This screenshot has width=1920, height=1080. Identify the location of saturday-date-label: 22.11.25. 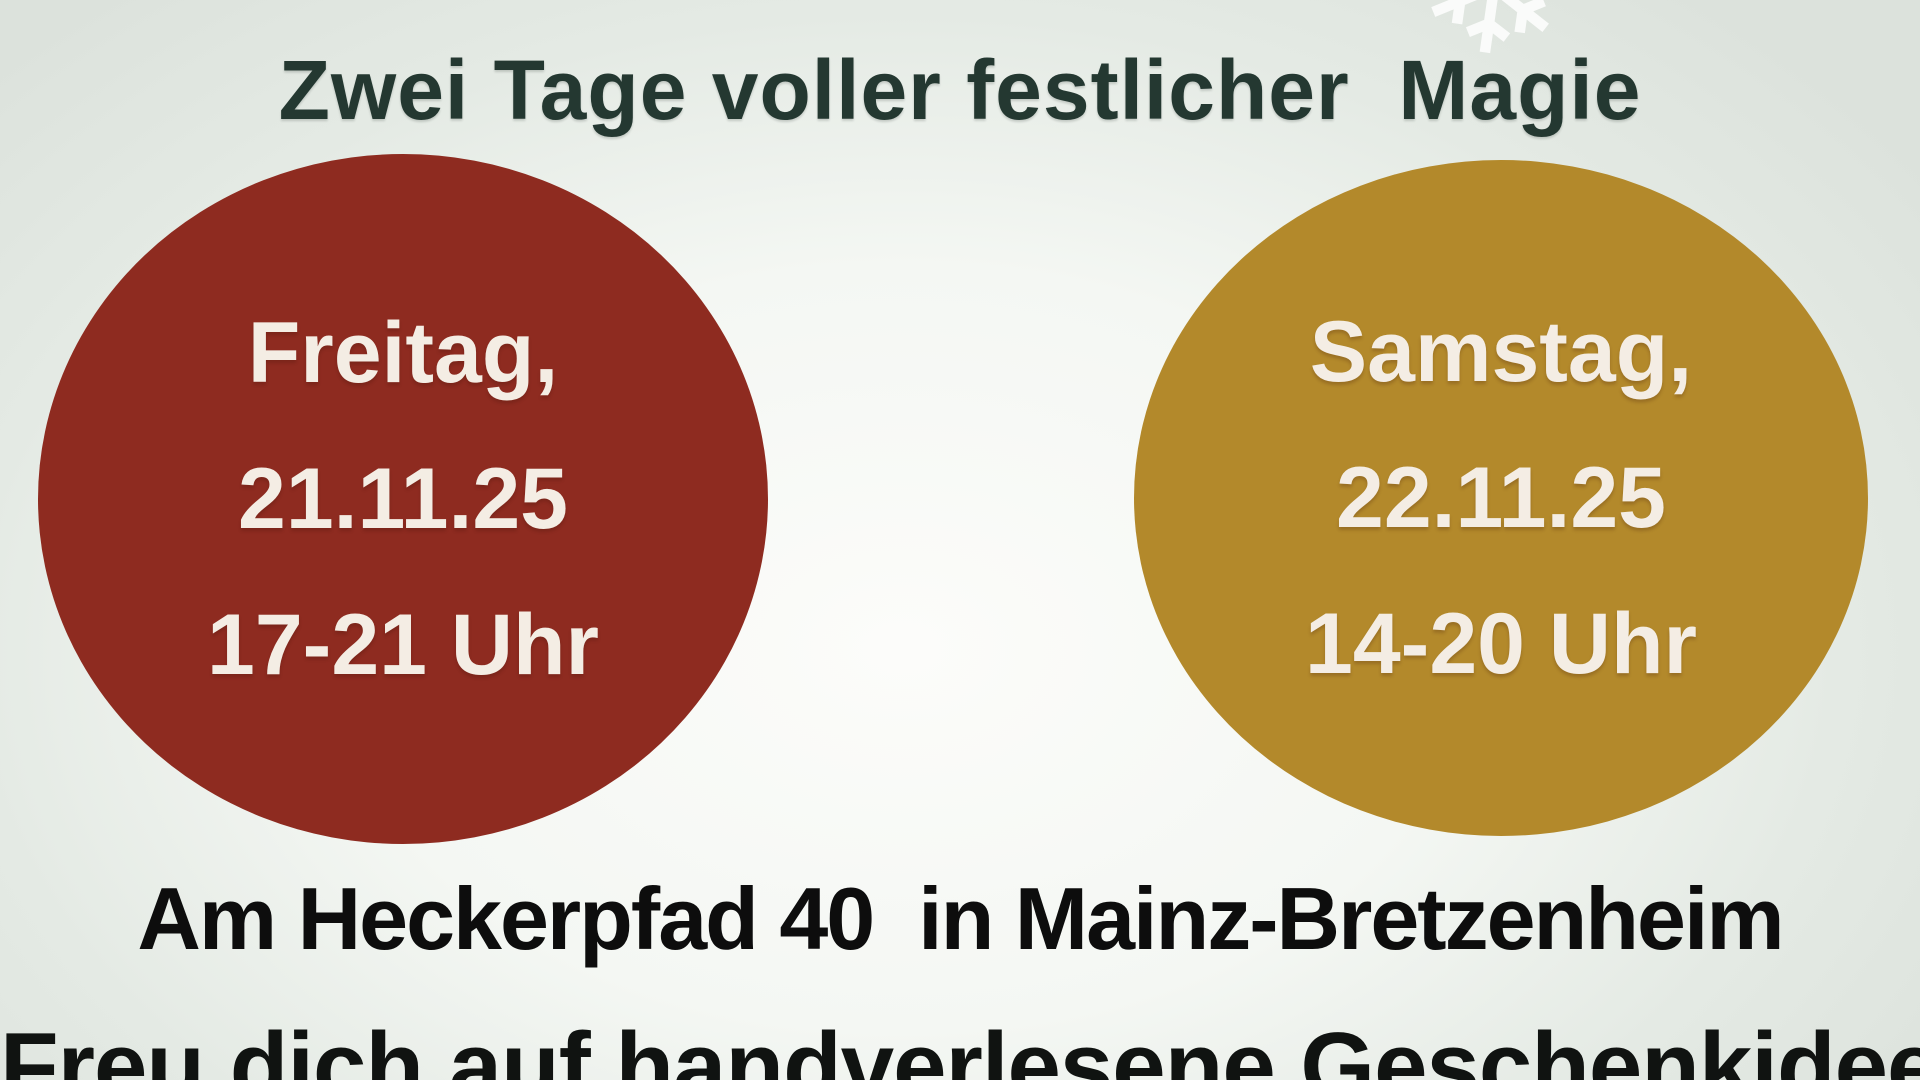
(1501, 498).